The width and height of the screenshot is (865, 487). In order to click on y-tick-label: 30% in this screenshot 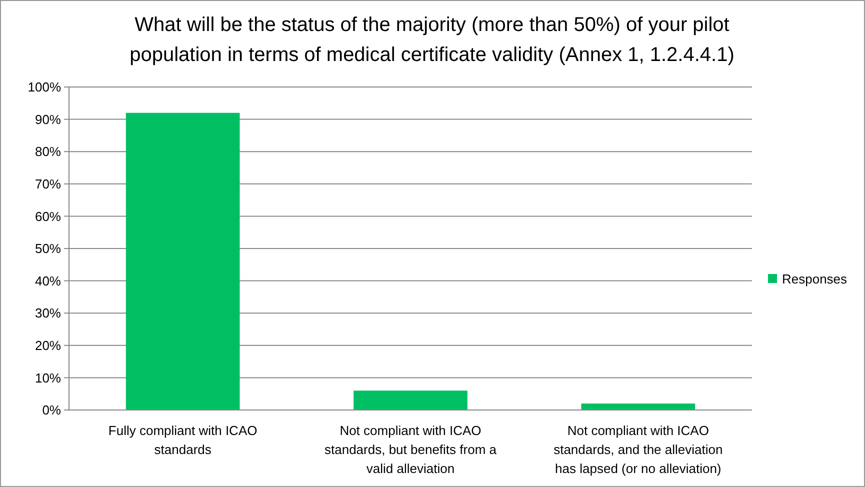, I will do `click(48, 313)`.